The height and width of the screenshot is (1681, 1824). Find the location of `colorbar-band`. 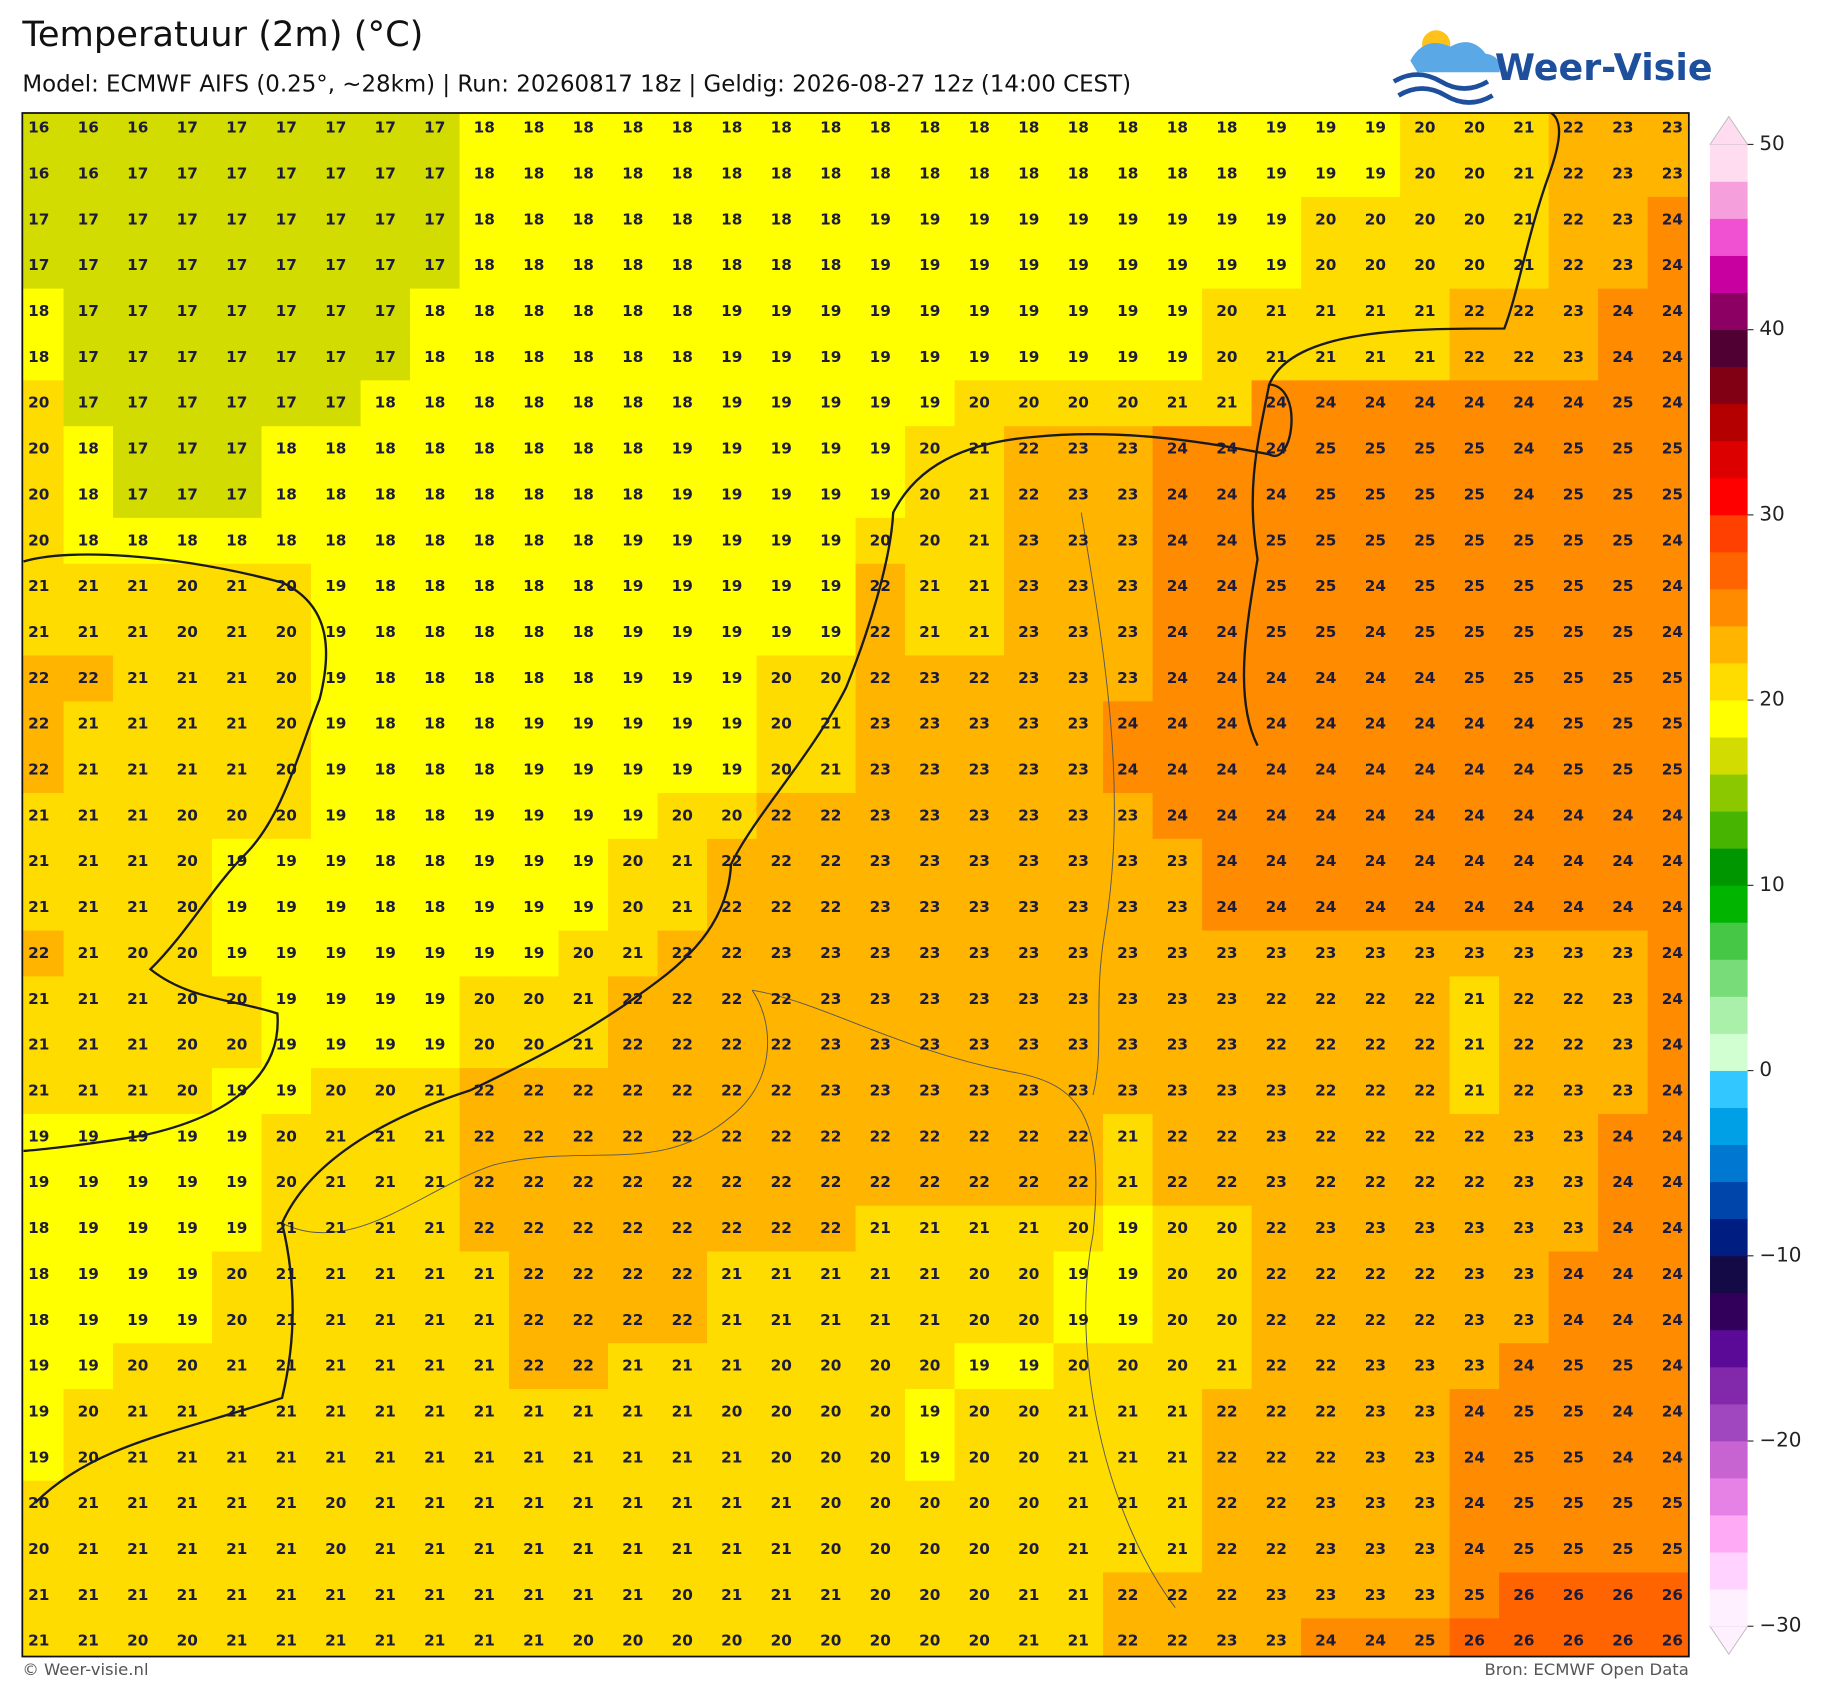

colorbar-band is located at coordinates (1729, 1348).